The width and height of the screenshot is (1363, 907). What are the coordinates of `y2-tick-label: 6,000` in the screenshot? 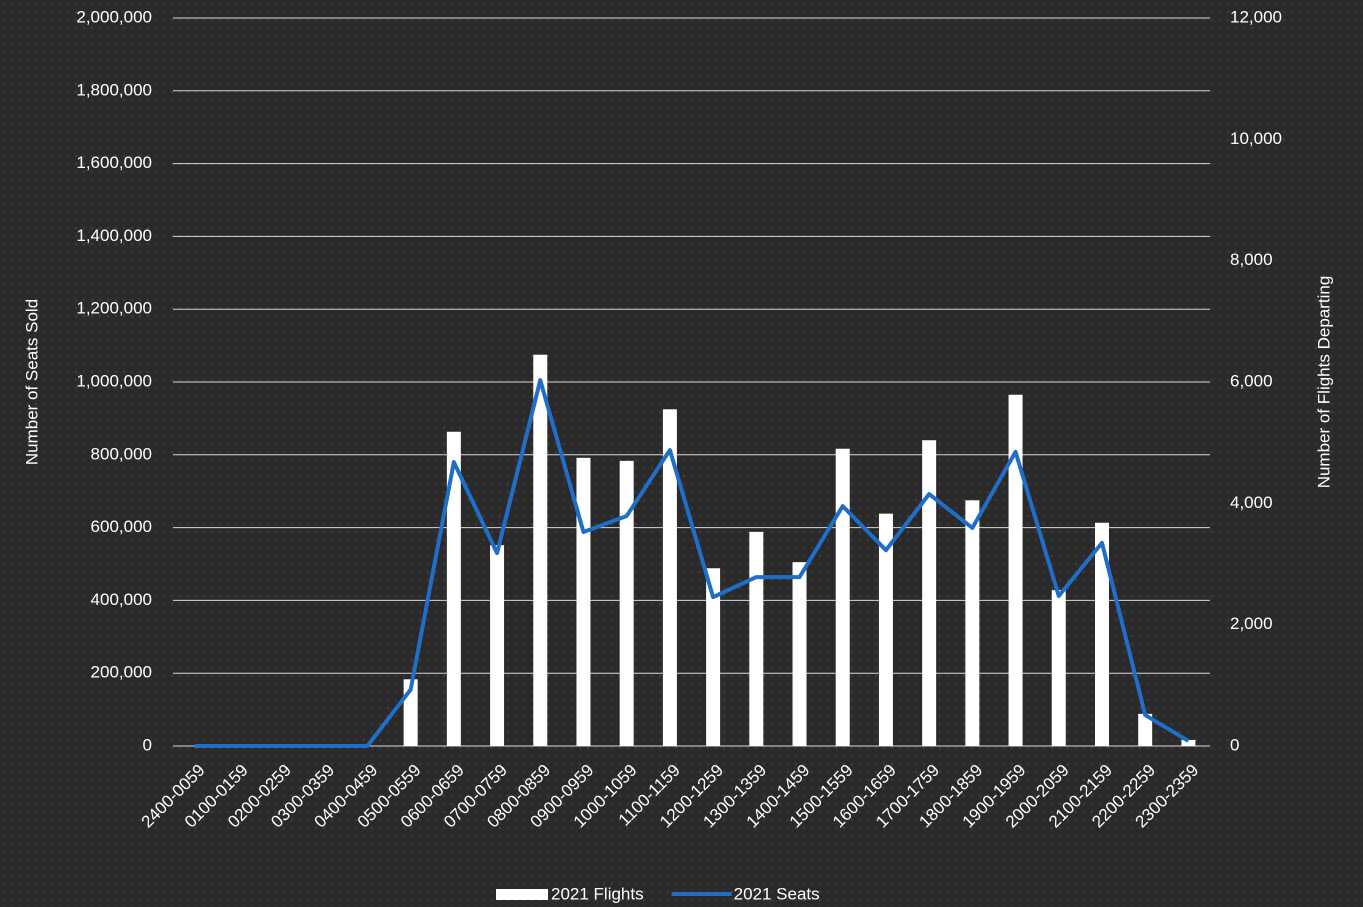 It's located at (1251, 380).